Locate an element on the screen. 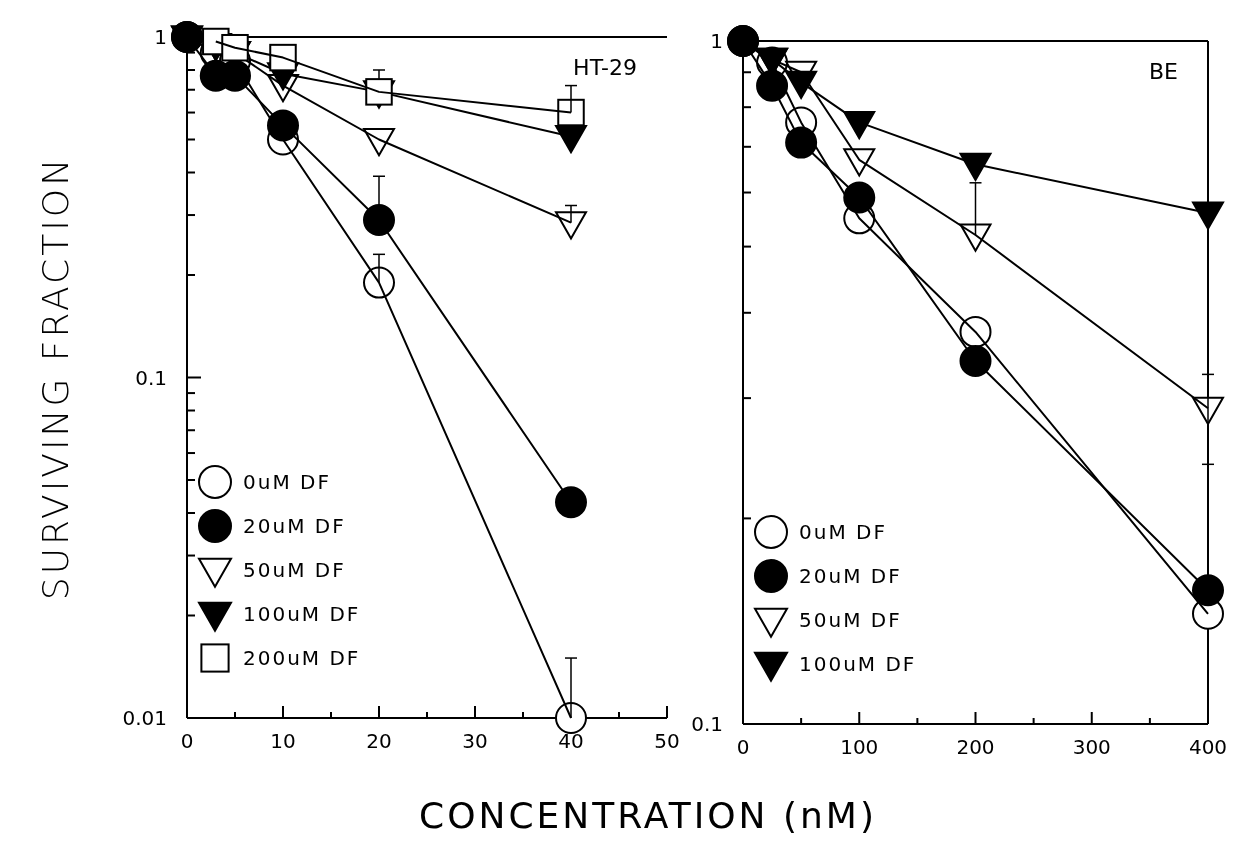 The height and width of the screenshot is (853, 1244). y-tick-label: 0.01 is located at coordinates (144, 718).